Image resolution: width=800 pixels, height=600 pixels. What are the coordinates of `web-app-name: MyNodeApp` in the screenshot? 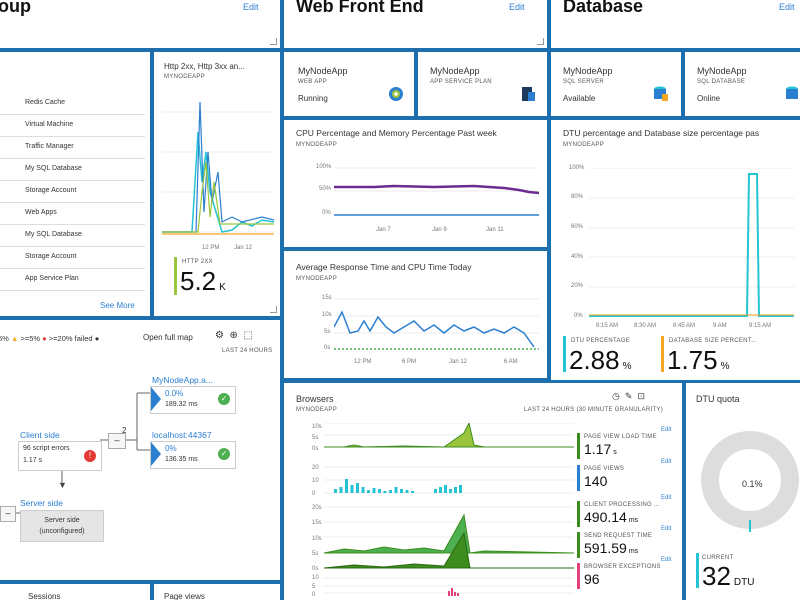 It's located at (323, 71).